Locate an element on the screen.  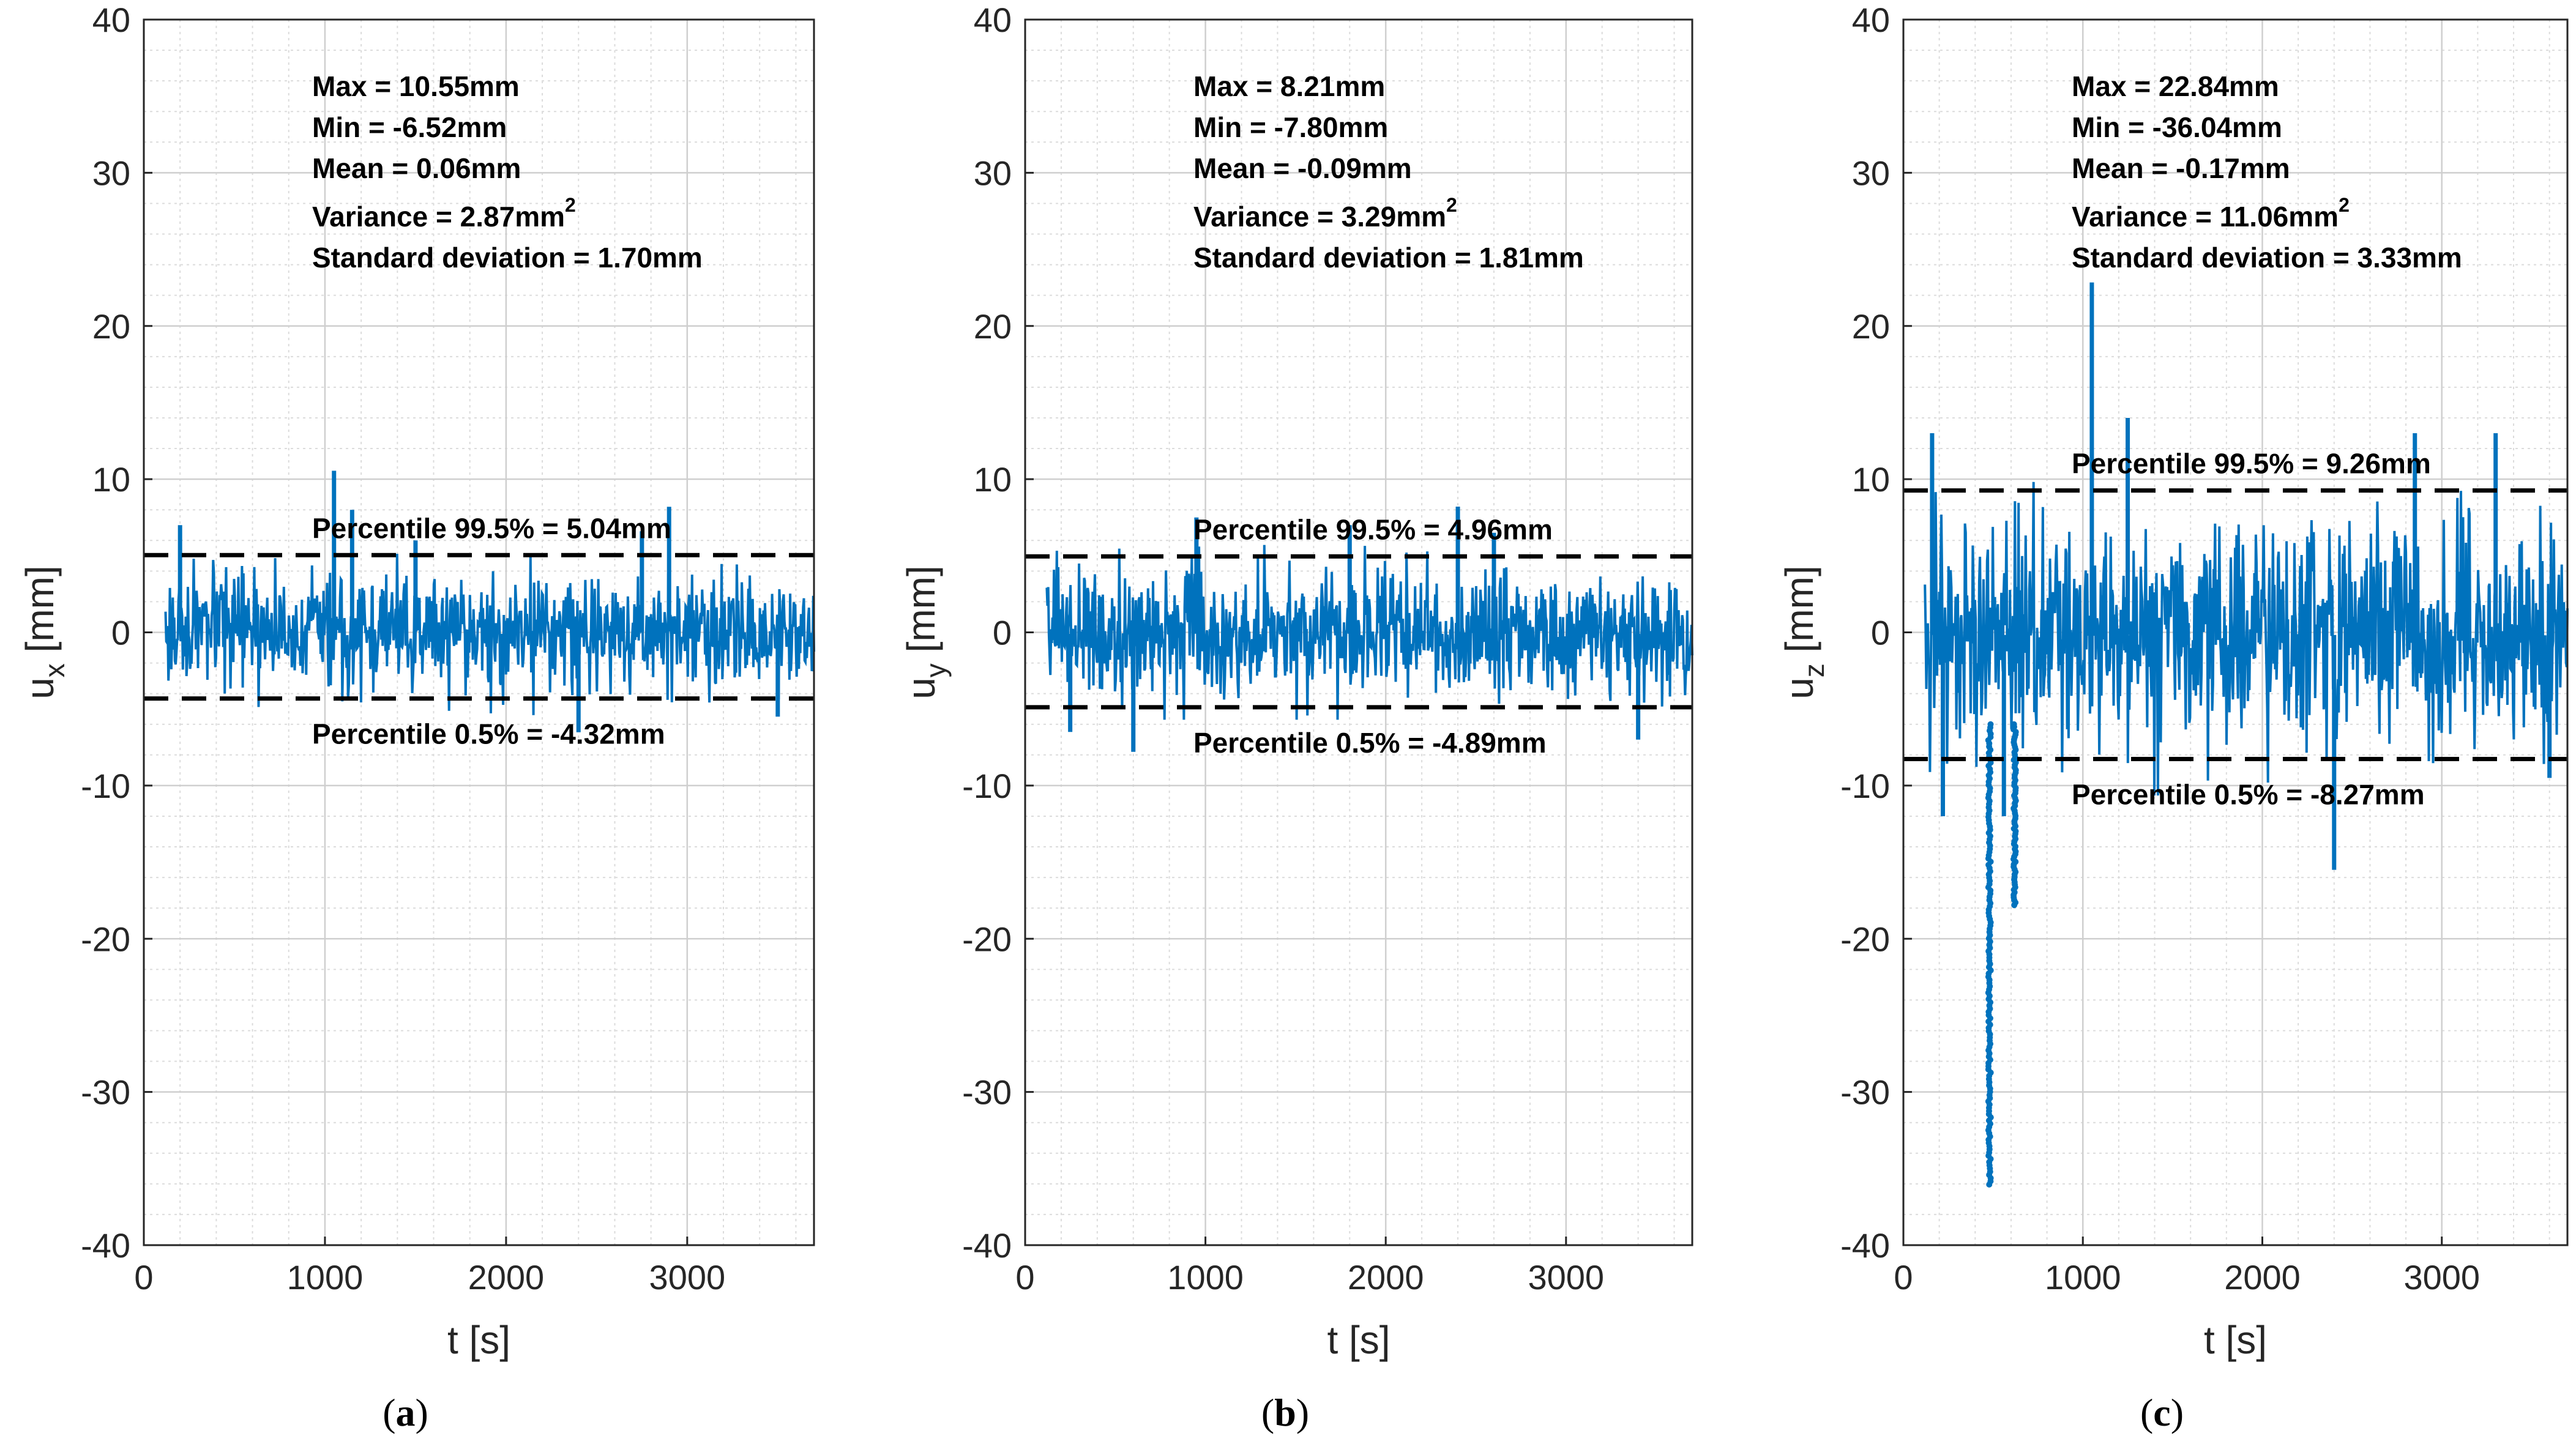
stat-variance-text: Variance = 2.87mm is located at coordinates (438, 217).